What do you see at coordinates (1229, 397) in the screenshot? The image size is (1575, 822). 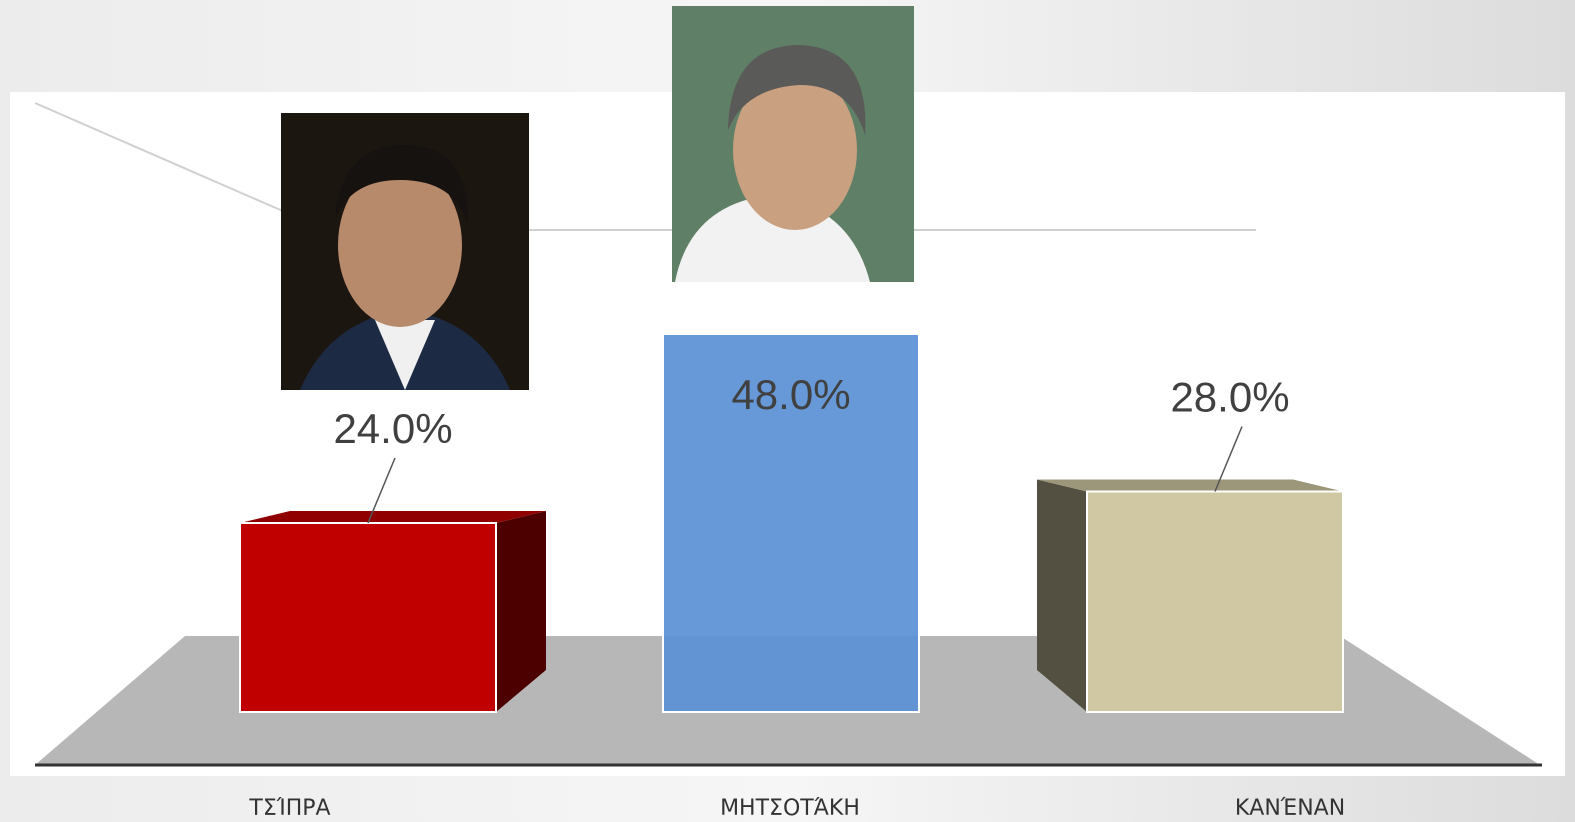 I see `value-label: 28.0%` at bounding box center [1229, 397].